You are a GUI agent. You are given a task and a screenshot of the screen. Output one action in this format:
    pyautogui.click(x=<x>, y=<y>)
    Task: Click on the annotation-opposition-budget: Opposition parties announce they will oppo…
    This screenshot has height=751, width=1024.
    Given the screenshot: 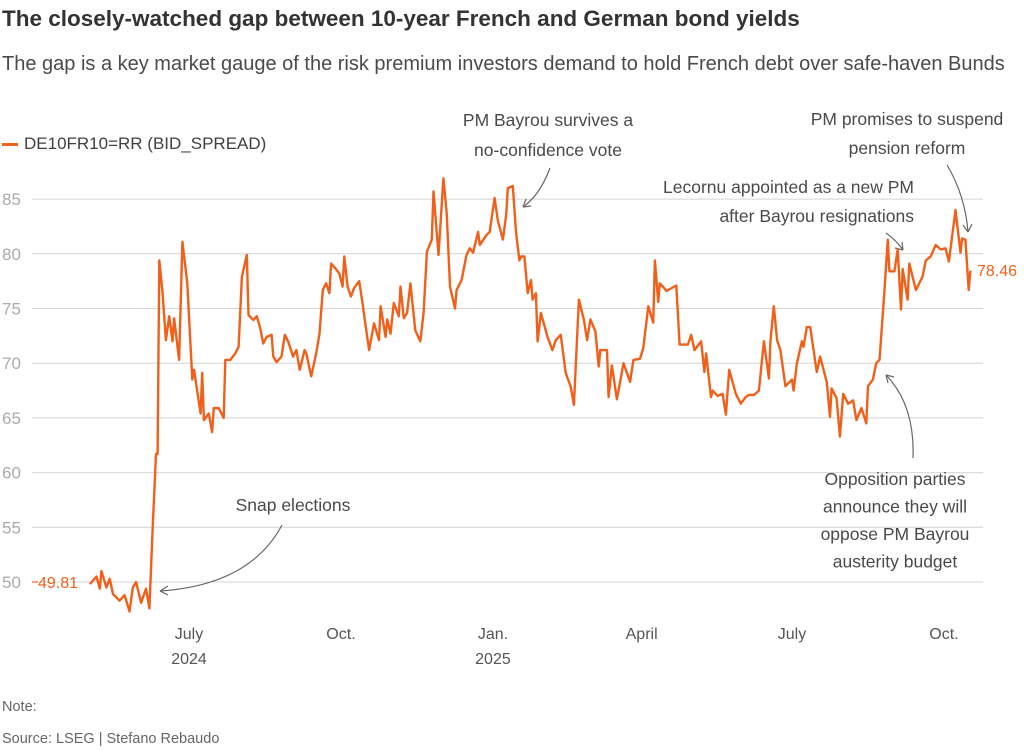 What is the action you would take?
    pyautogui.click(x=895, y=520)
    